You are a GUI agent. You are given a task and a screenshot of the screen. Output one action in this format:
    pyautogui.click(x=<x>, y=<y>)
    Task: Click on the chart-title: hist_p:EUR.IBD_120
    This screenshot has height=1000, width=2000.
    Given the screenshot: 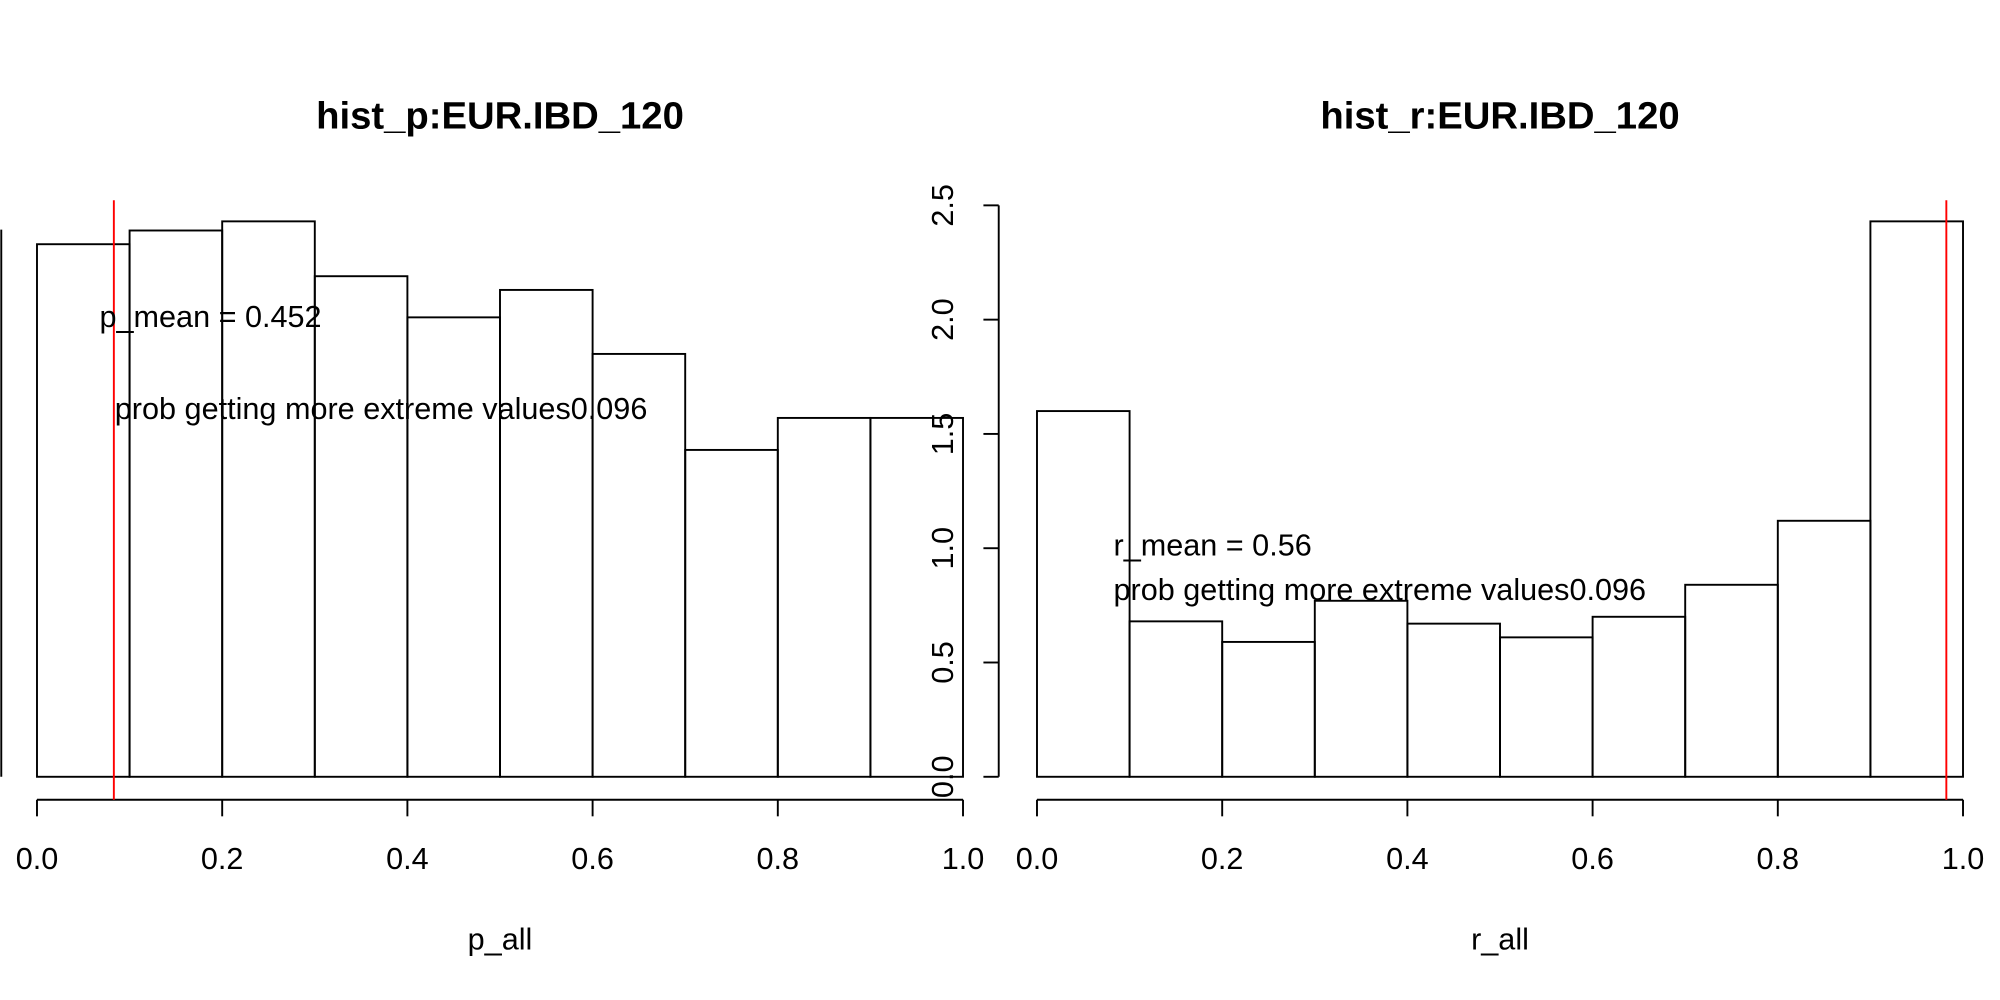 What is the action you would take?
    pyautogui.click(x=500, y=116)
    